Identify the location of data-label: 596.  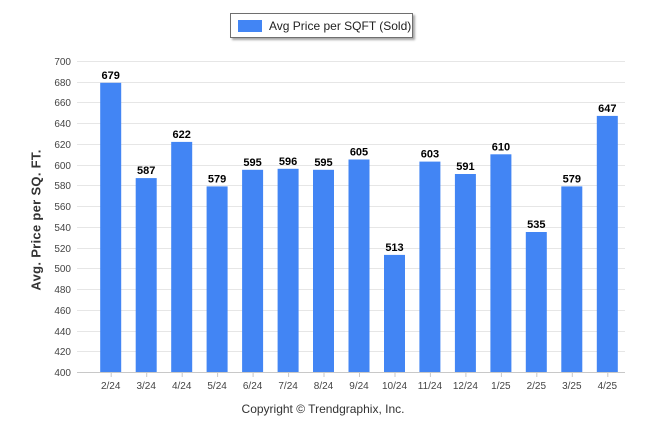
(288, 162).